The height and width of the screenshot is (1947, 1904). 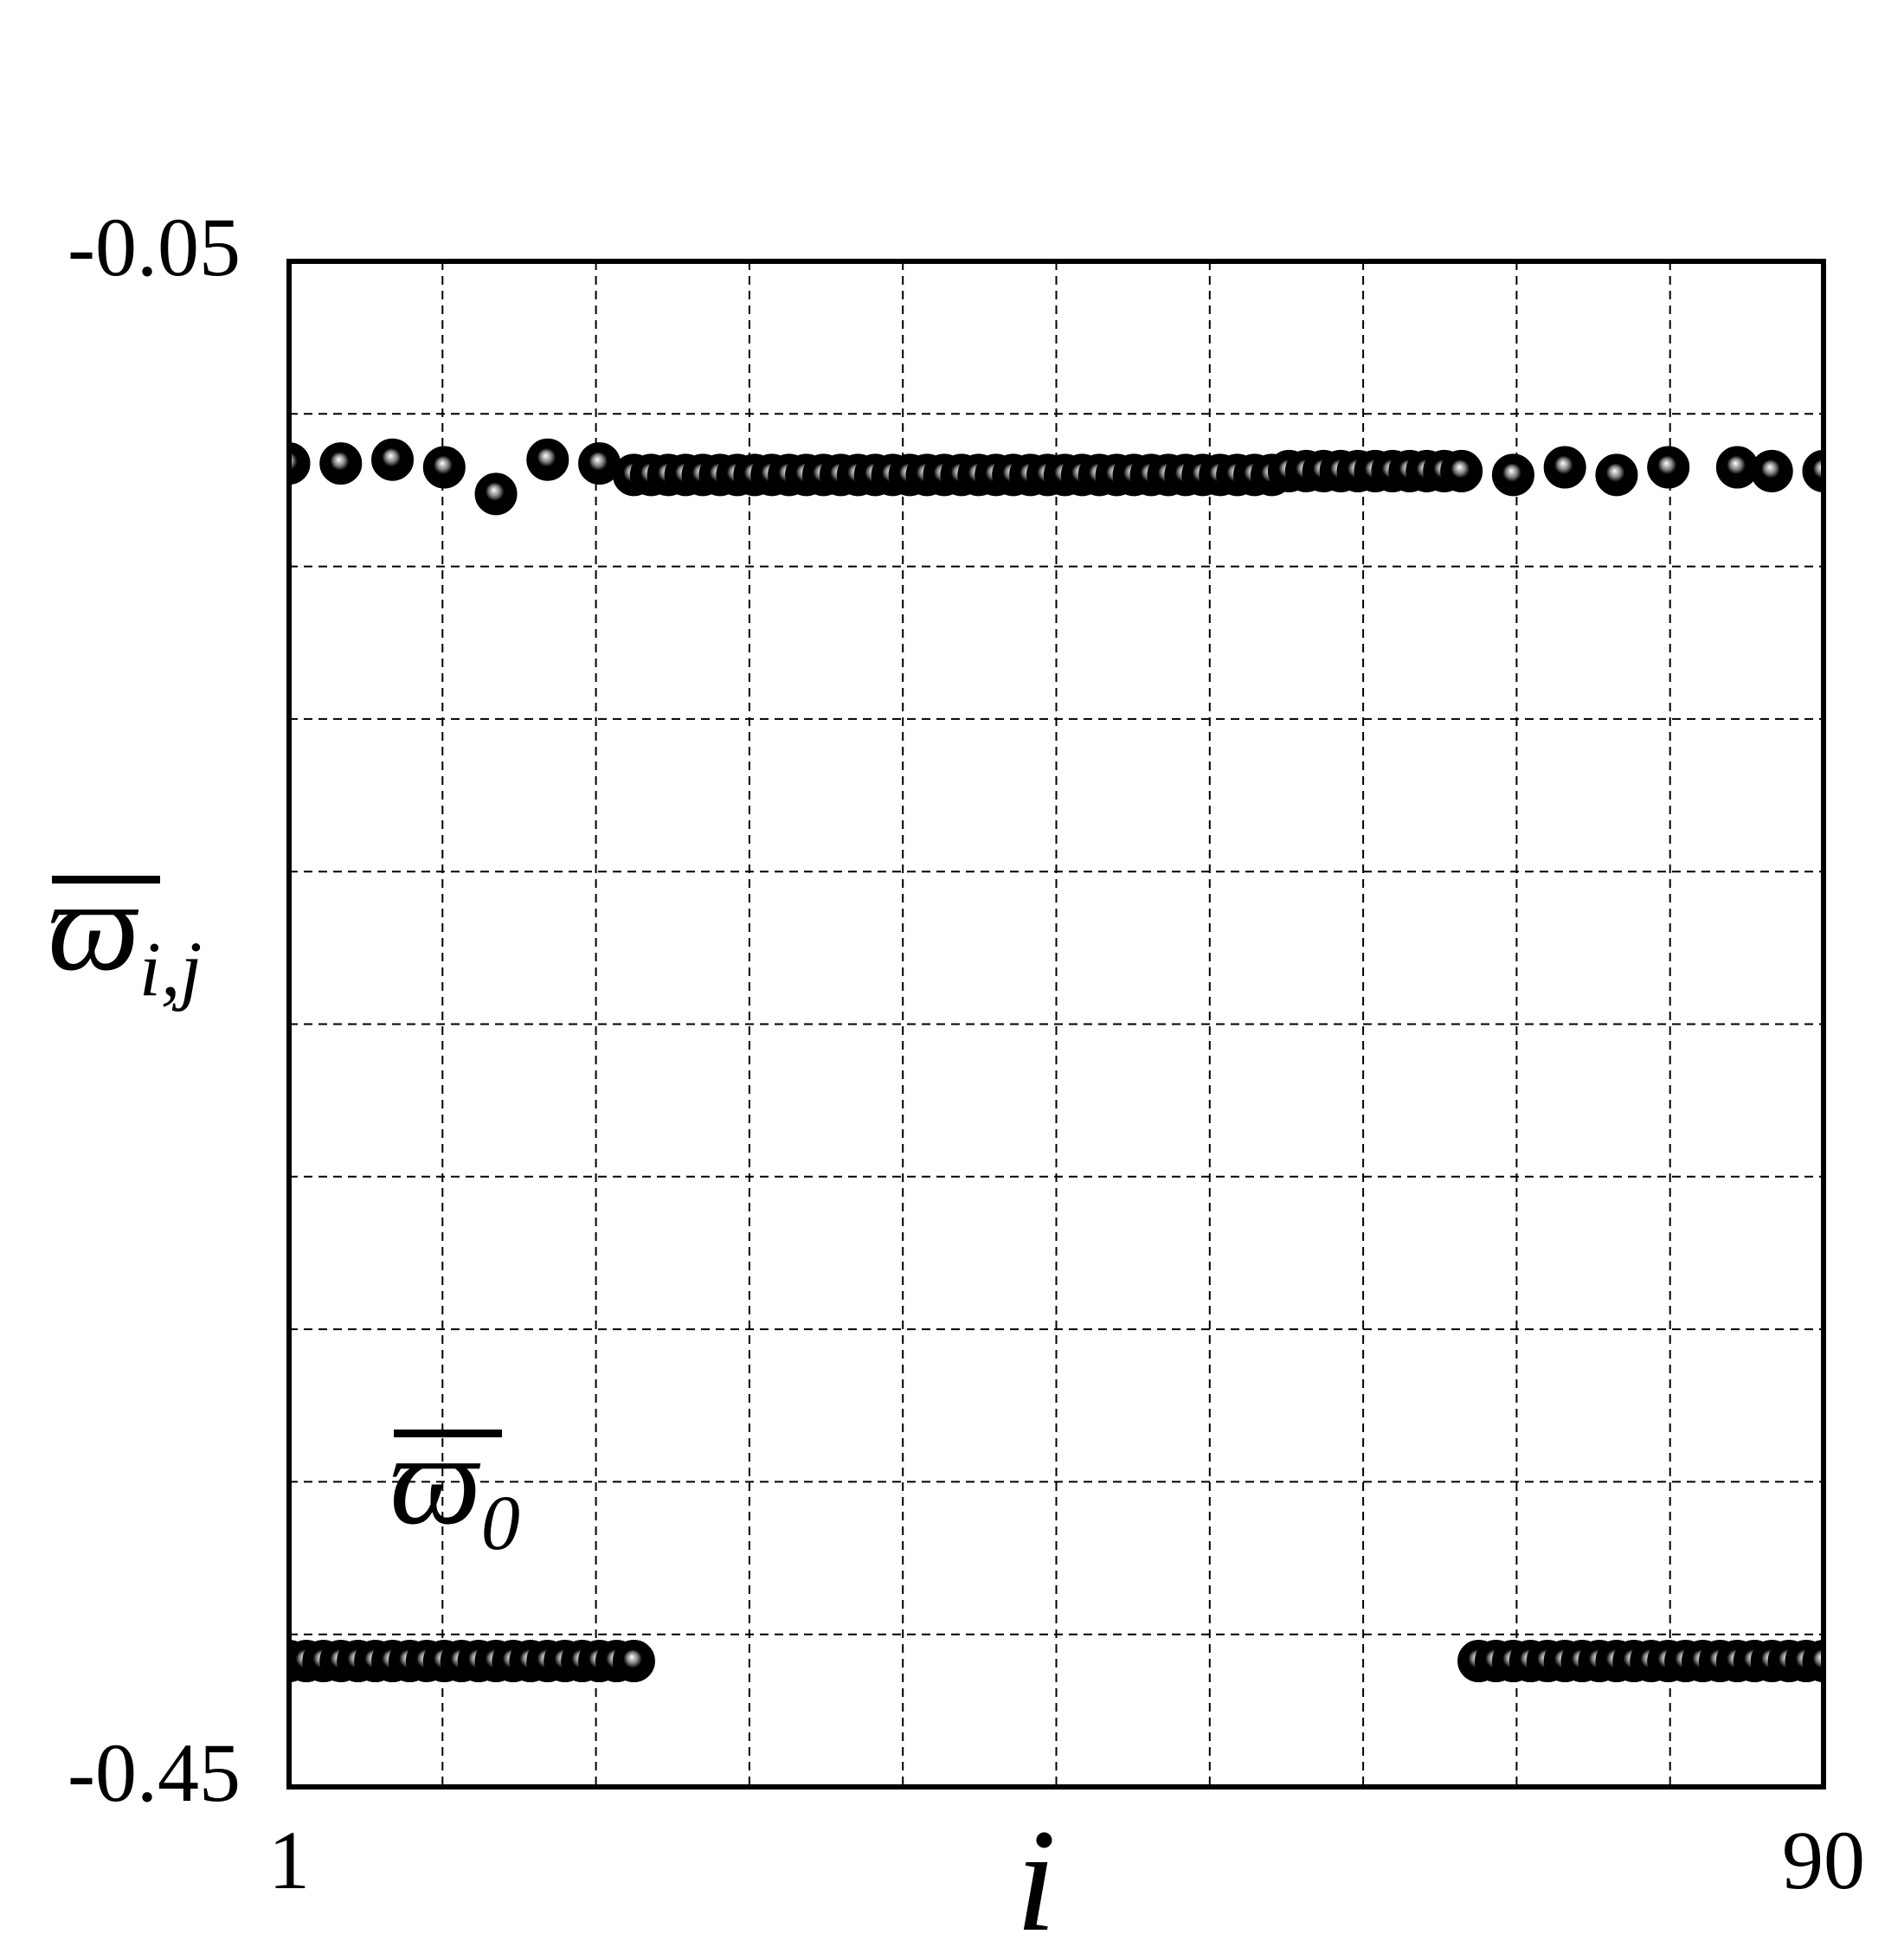 I want to click on x-tick-label: 1, so click(x=289, y=1860).